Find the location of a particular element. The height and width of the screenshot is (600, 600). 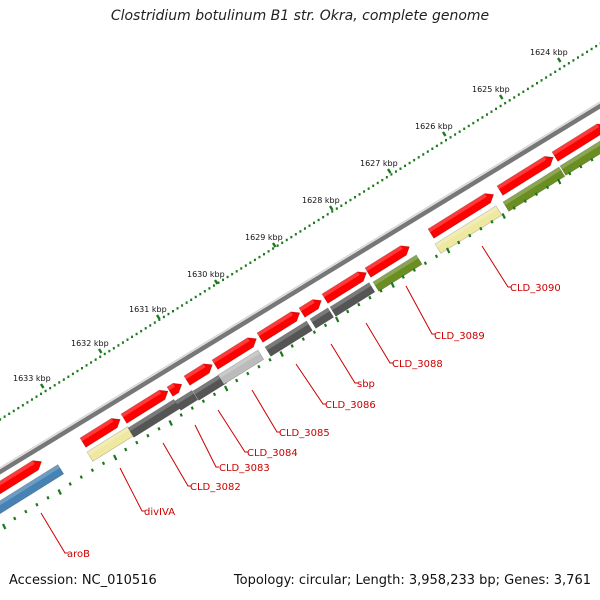

tick-label: 1627 kbp is located at coordinates (379, 163).